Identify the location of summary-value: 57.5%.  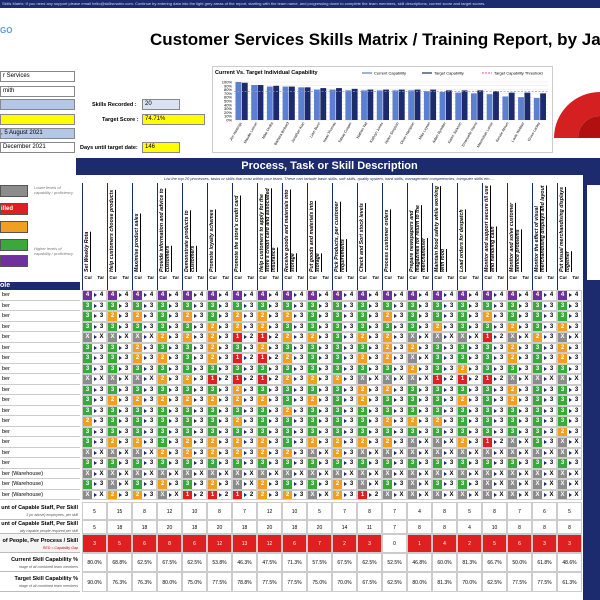
(319, 562).